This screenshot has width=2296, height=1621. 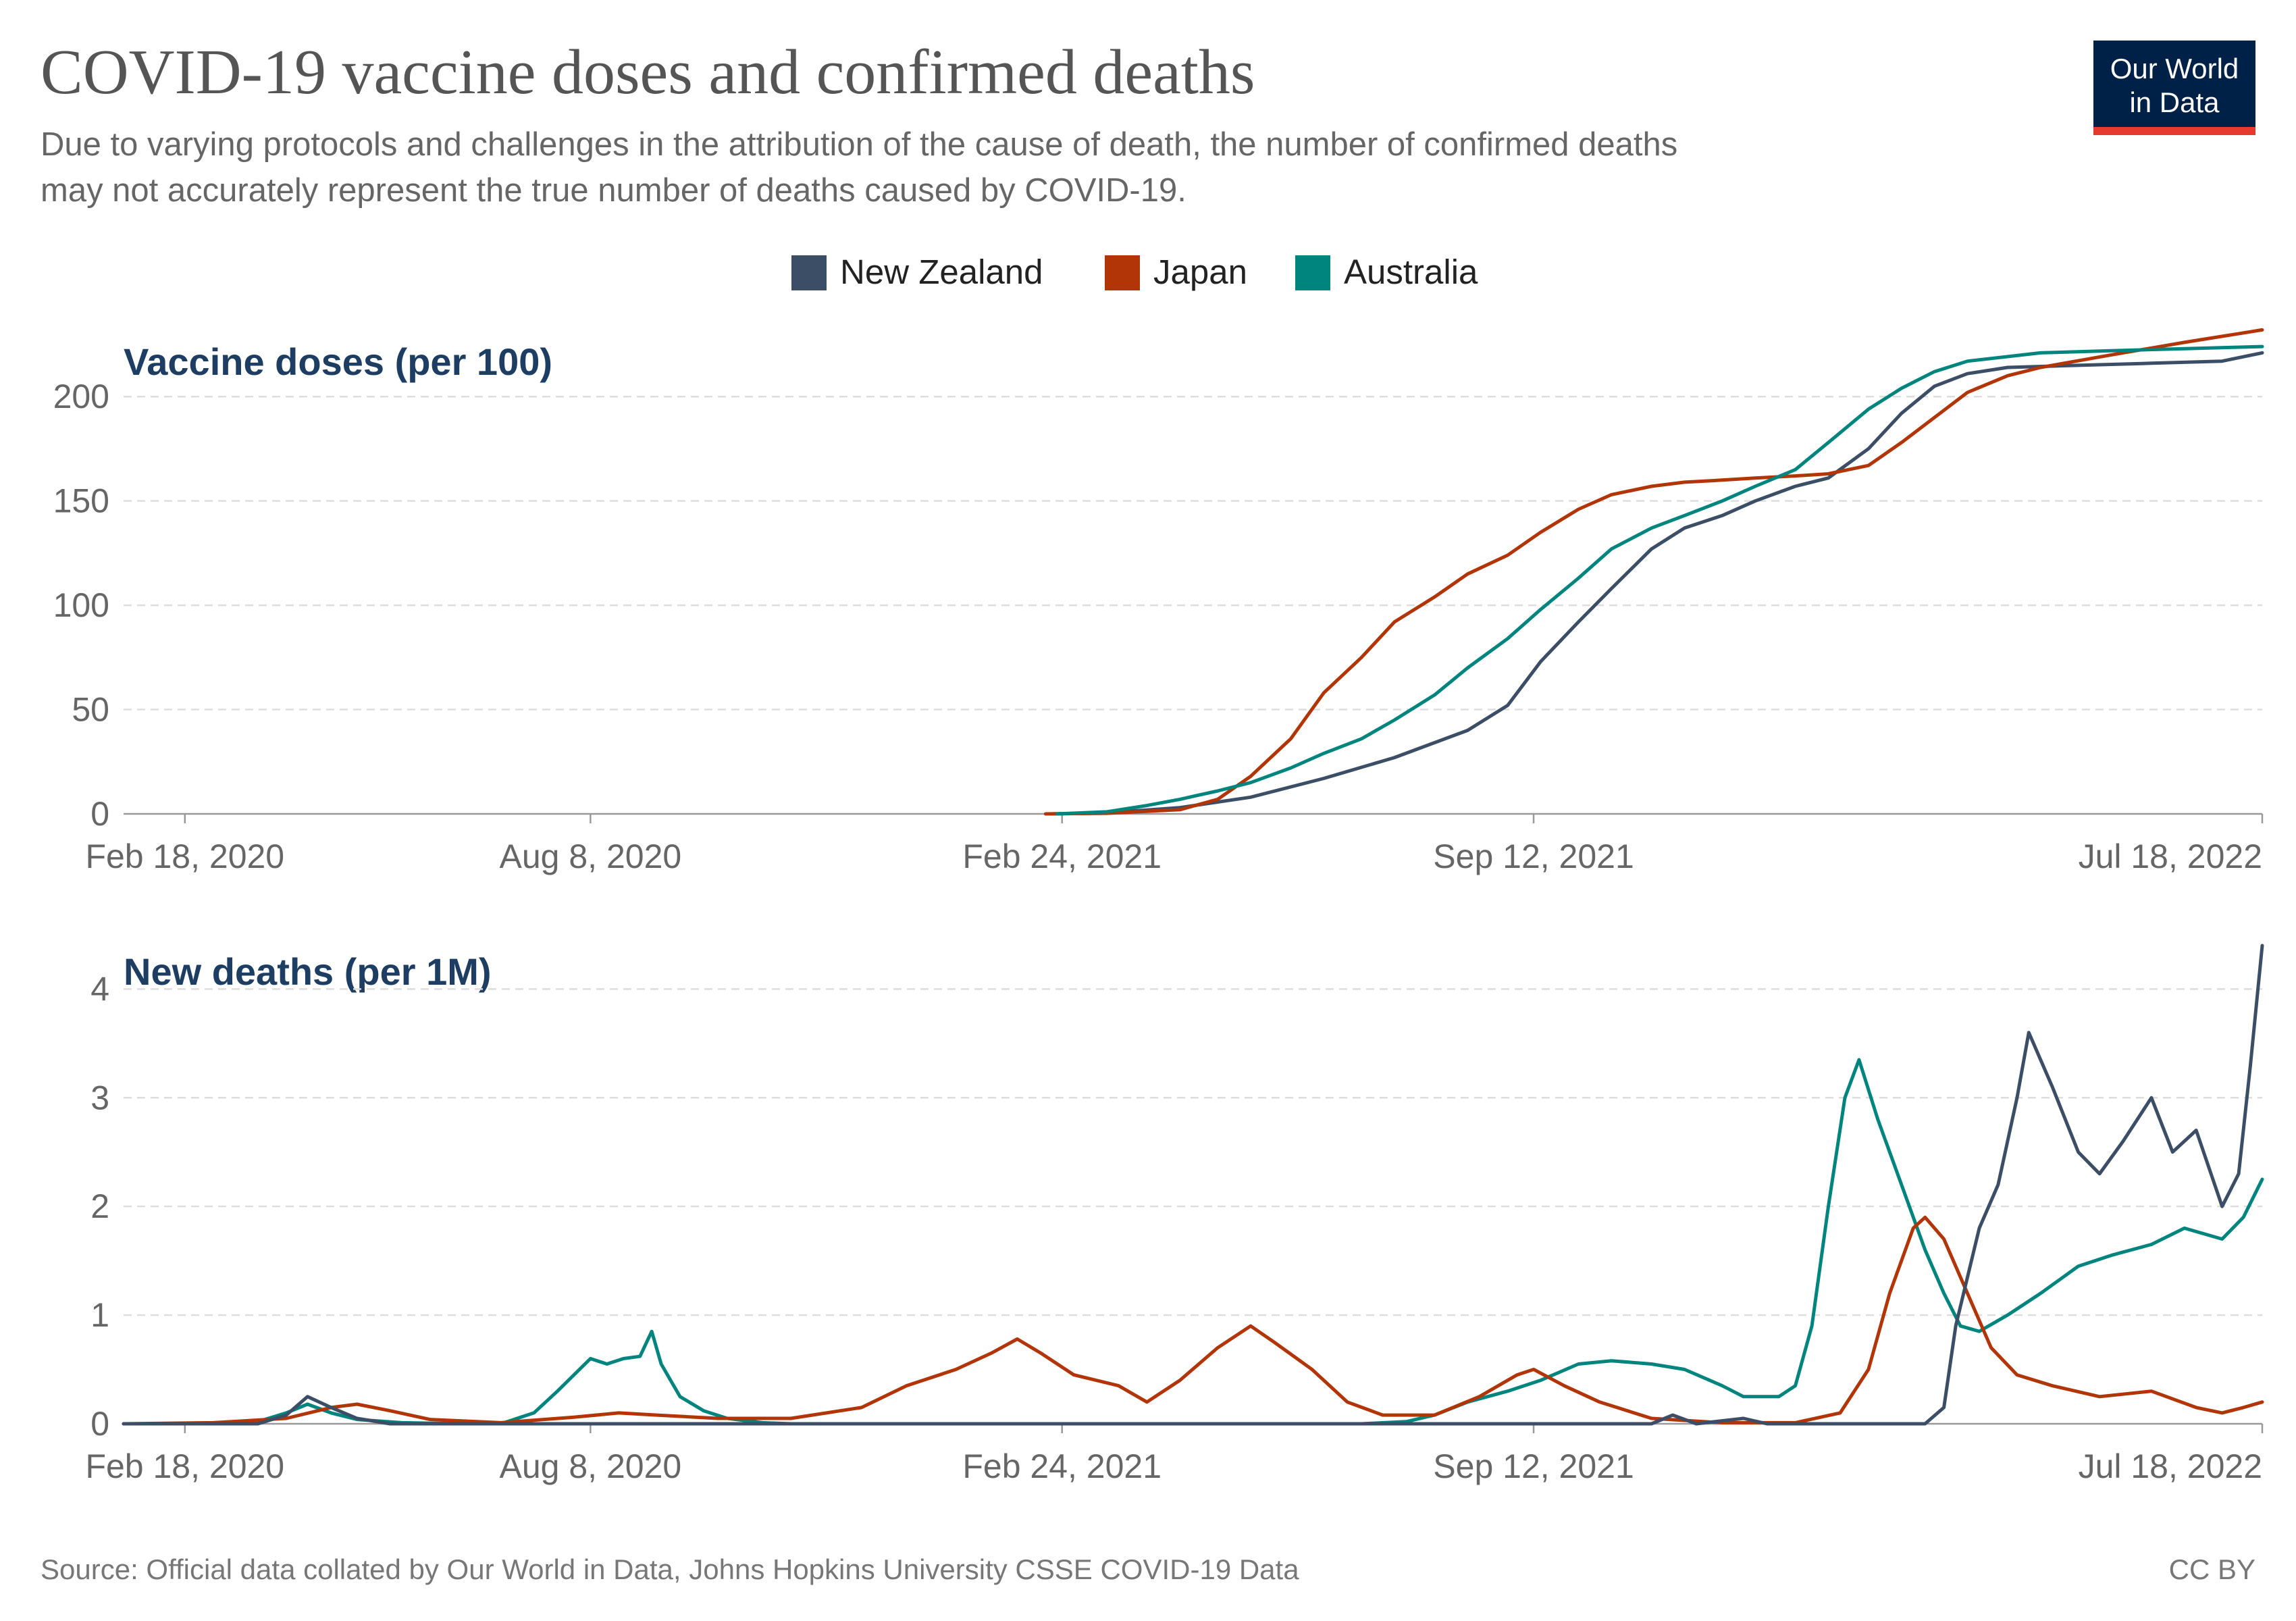 I want to click on legend-swatch-new-zealand, so click(x=809, y=272).